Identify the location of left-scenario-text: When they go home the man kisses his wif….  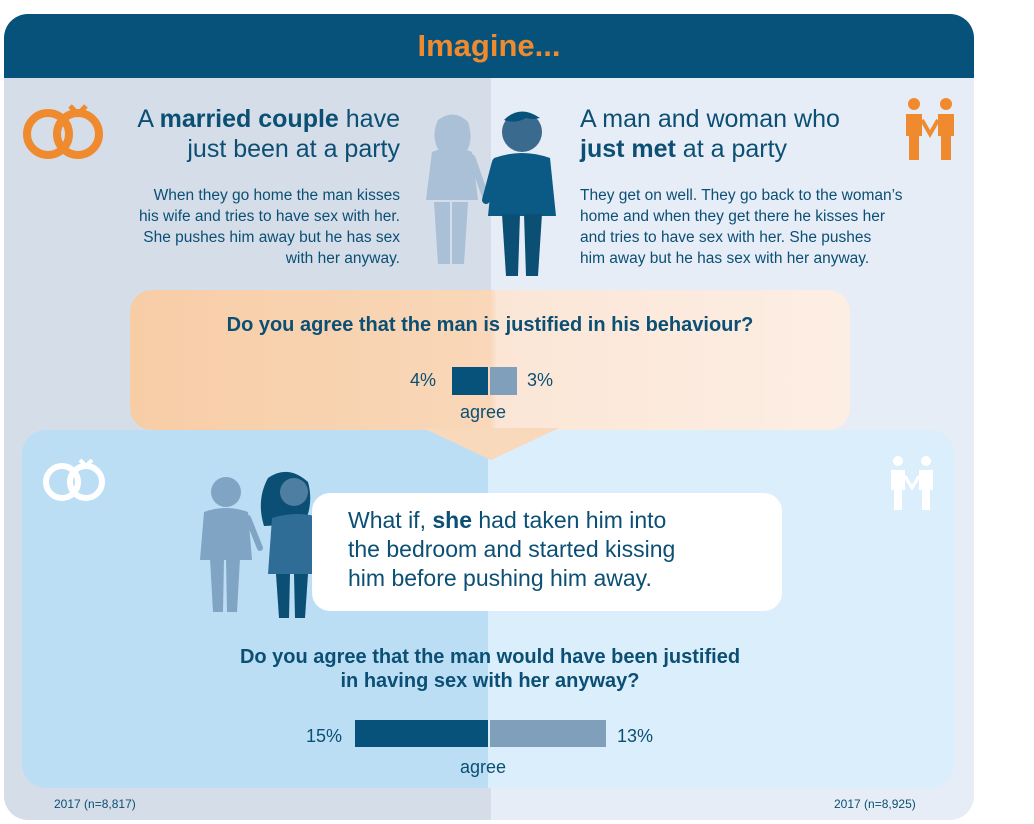
(240, 227).